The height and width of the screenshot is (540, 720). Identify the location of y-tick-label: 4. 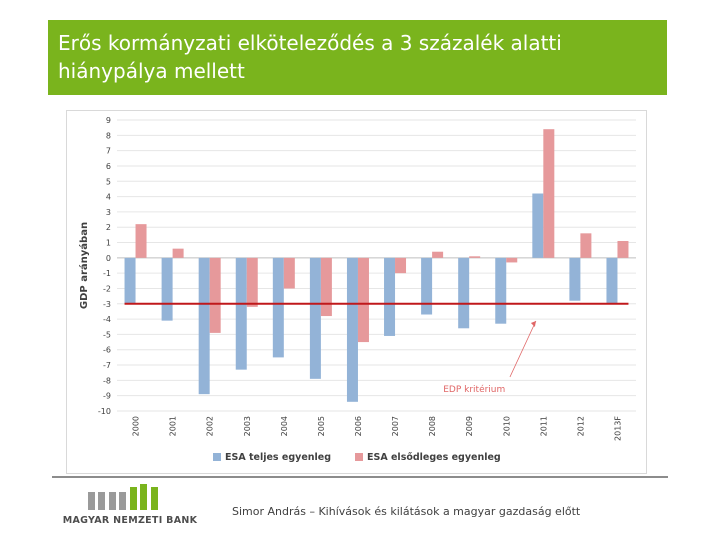
(108, 197).